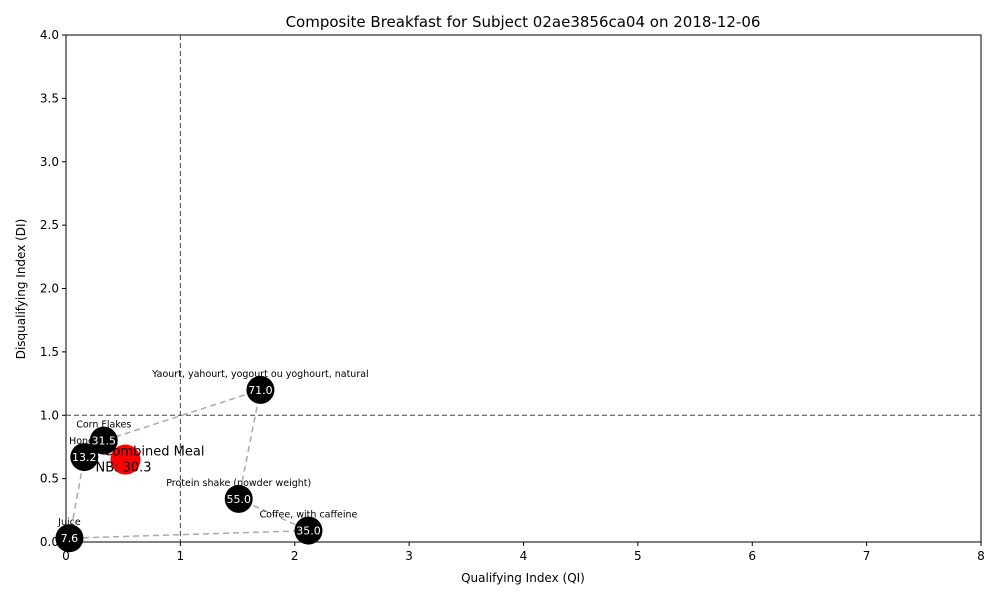 The width and height of the screenshot is (1000, 600). I want to click on point-name-label: Corn Flakes, so click(103, 425).